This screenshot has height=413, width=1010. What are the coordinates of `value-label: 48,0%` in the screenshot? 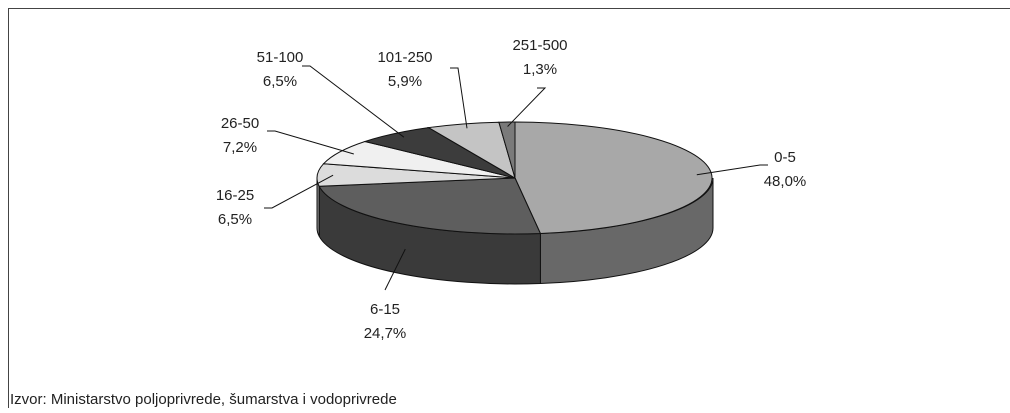 It's located at (785, 181).